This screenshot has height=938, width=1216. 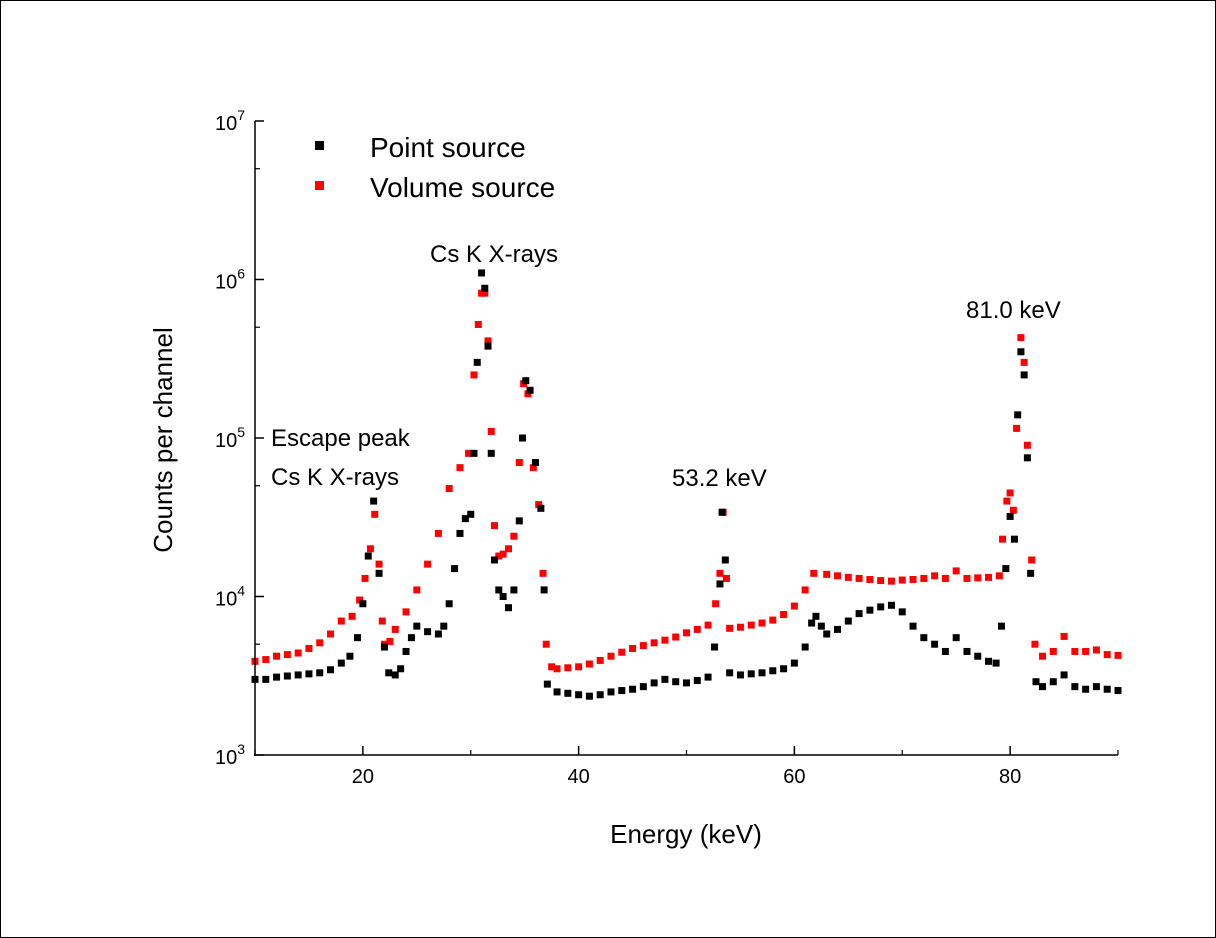 I want to click on annotation-escape-peak-line2: Cs K X-rays, so click(x=335, y=477).